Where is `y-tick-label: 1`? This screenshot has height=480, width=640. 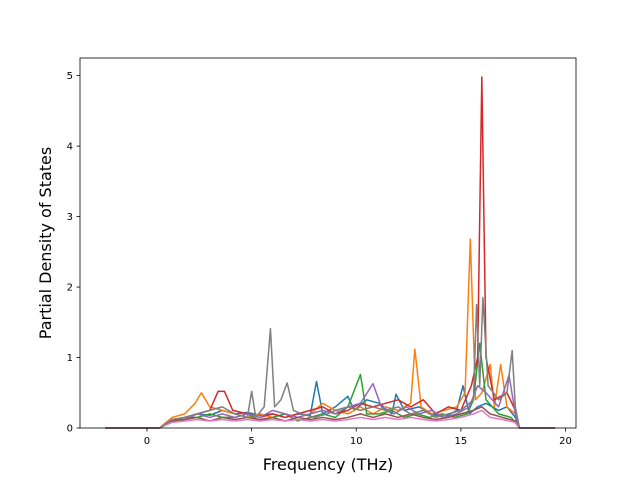
y-tick-label: 1 is located at coordinates (70, 358).